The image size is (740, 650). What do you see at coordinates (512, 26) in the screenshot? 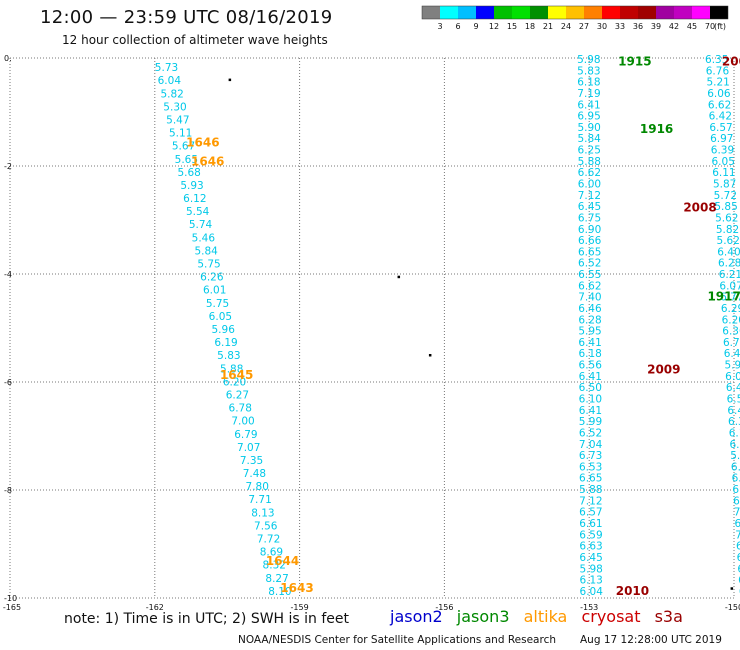
I see `colorbar-tick-label: 15` at bounding box center [512, 26].